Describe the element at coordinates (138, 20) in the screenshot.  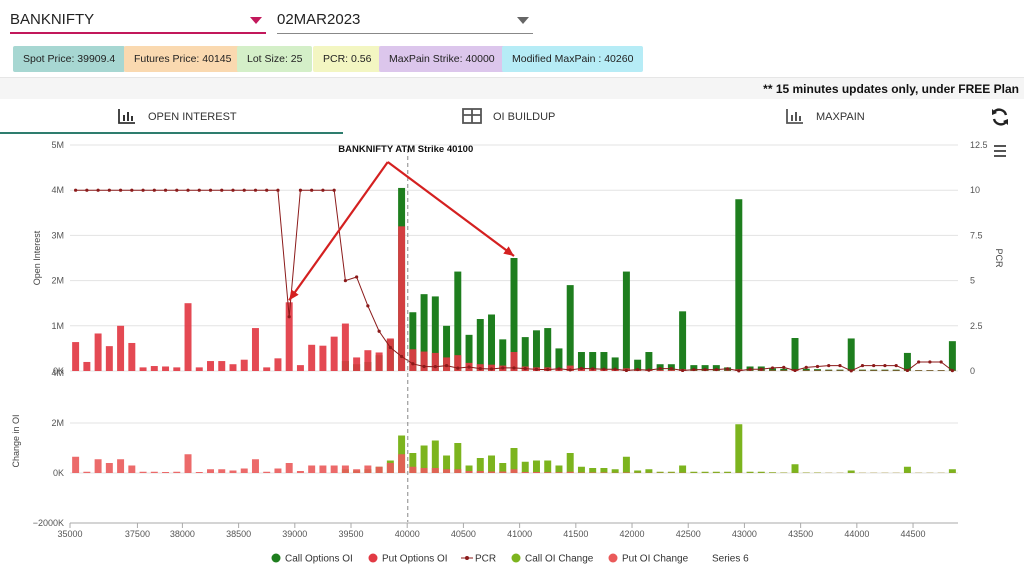
I see `symbol-select: BANKNIFTY` at that location.